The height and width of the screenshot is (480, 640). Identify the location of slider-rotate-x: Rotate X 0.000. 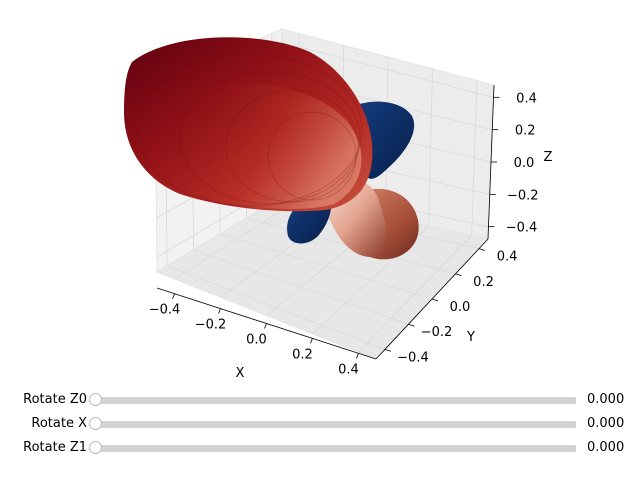
(320, 425).